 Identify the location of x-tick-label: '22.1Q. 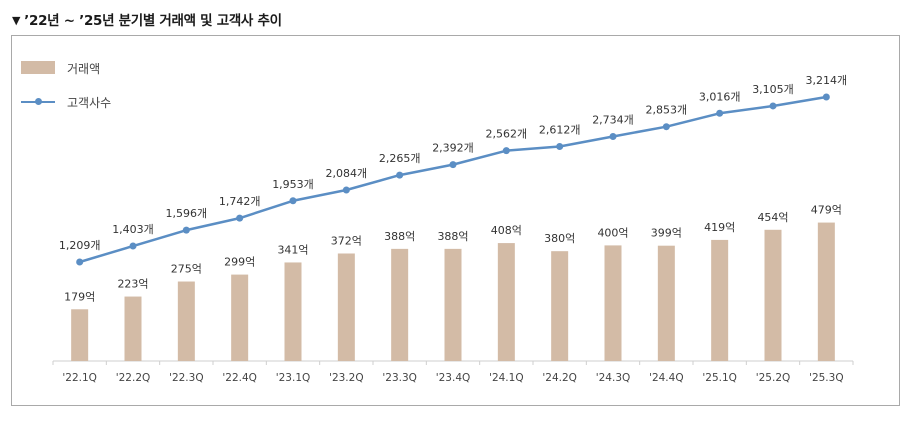
(79, 378).